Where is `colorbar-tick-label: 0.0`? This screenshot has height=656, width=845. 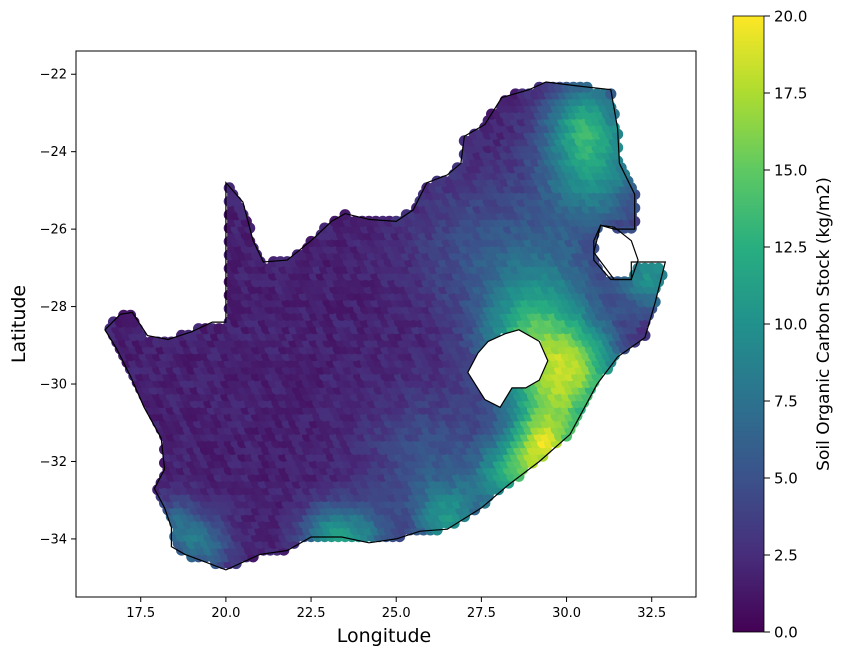 colorbar-tick-label: 0.0 is located at coordinates (786, 633).